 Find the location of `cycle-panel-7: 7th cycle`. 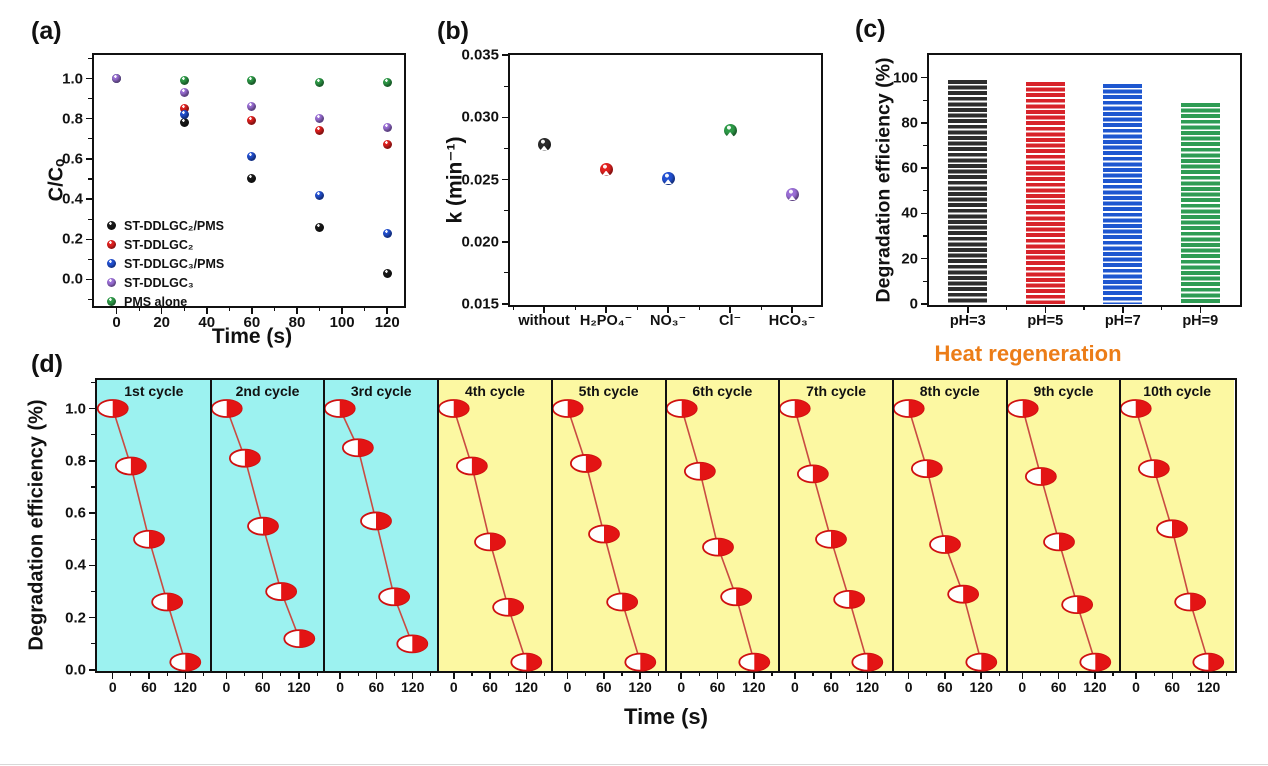

cycle-panel-7: 7th cycle is located at coordinates (836, 526).